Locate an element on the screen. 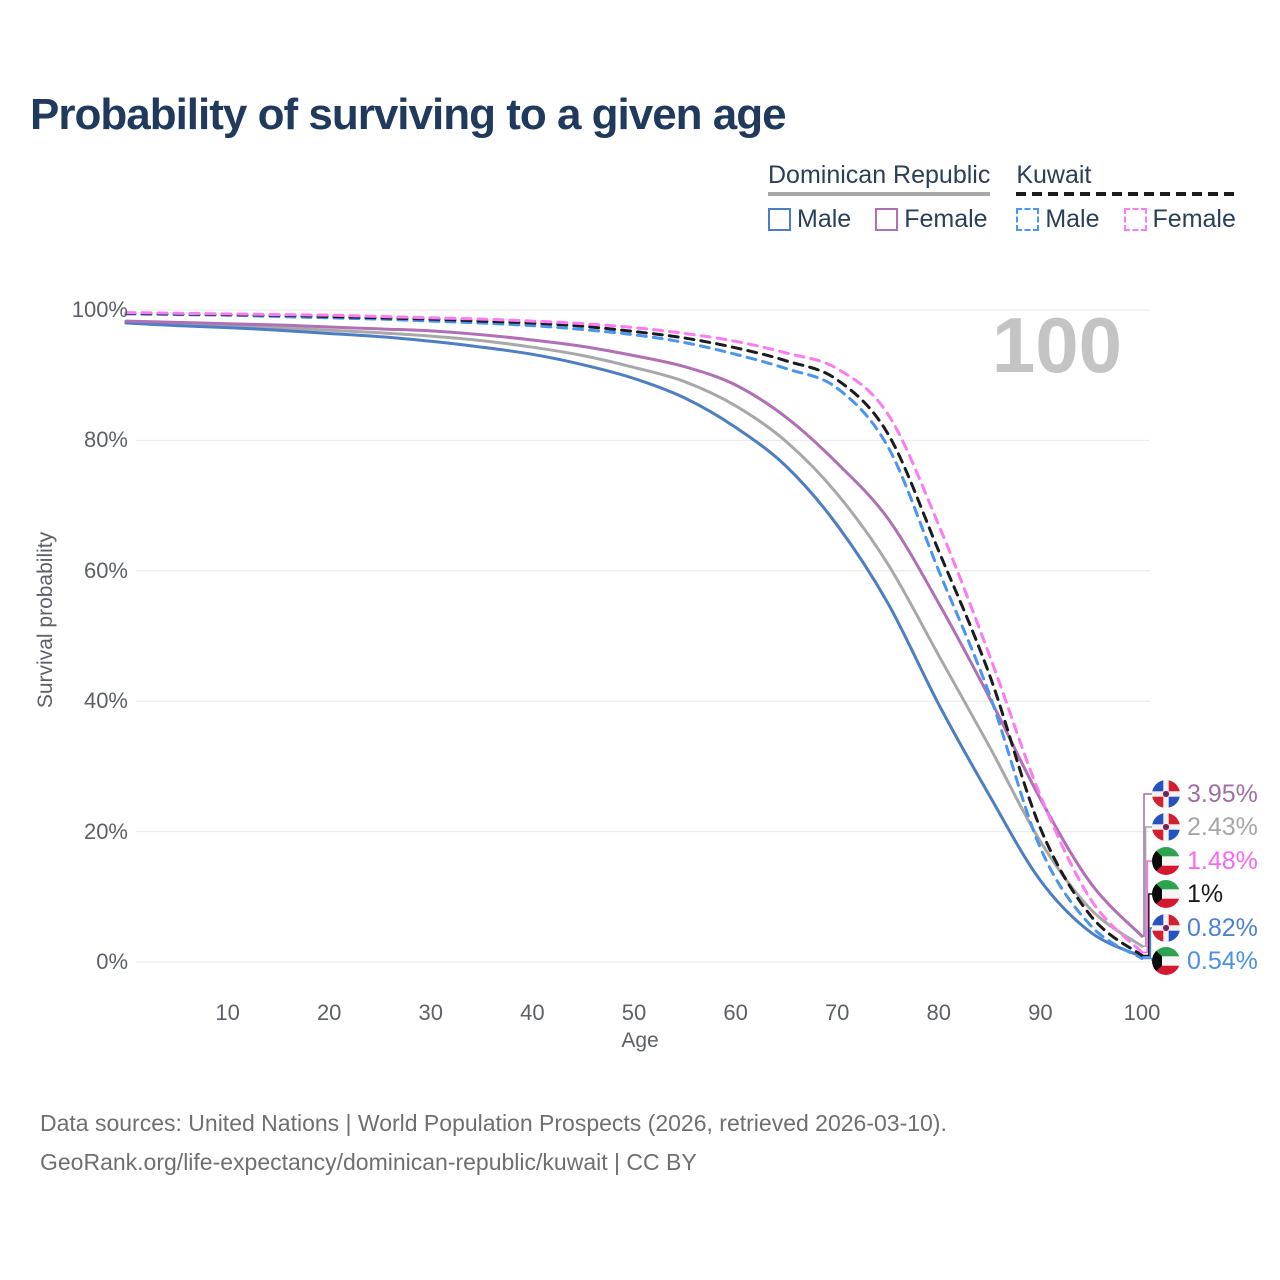 Image resolution: width=1280 pixels, height=1280 pixels. end-label-value: 3.95% is located at coordinates (1222, 793).